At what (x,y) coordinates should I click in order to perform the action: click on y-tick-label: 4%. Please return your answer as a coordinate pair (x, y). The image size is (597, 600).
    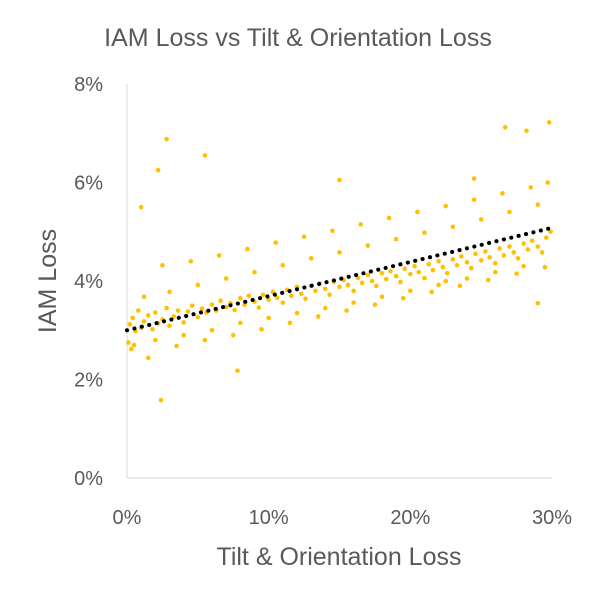
    Looking at the image, I should click on (88, 282).